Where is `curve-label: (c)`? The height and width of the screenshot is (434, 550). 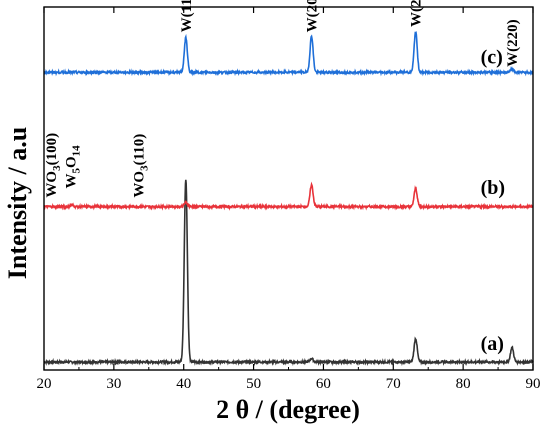 curve-label: (c) is located at coordinates (492, 57).